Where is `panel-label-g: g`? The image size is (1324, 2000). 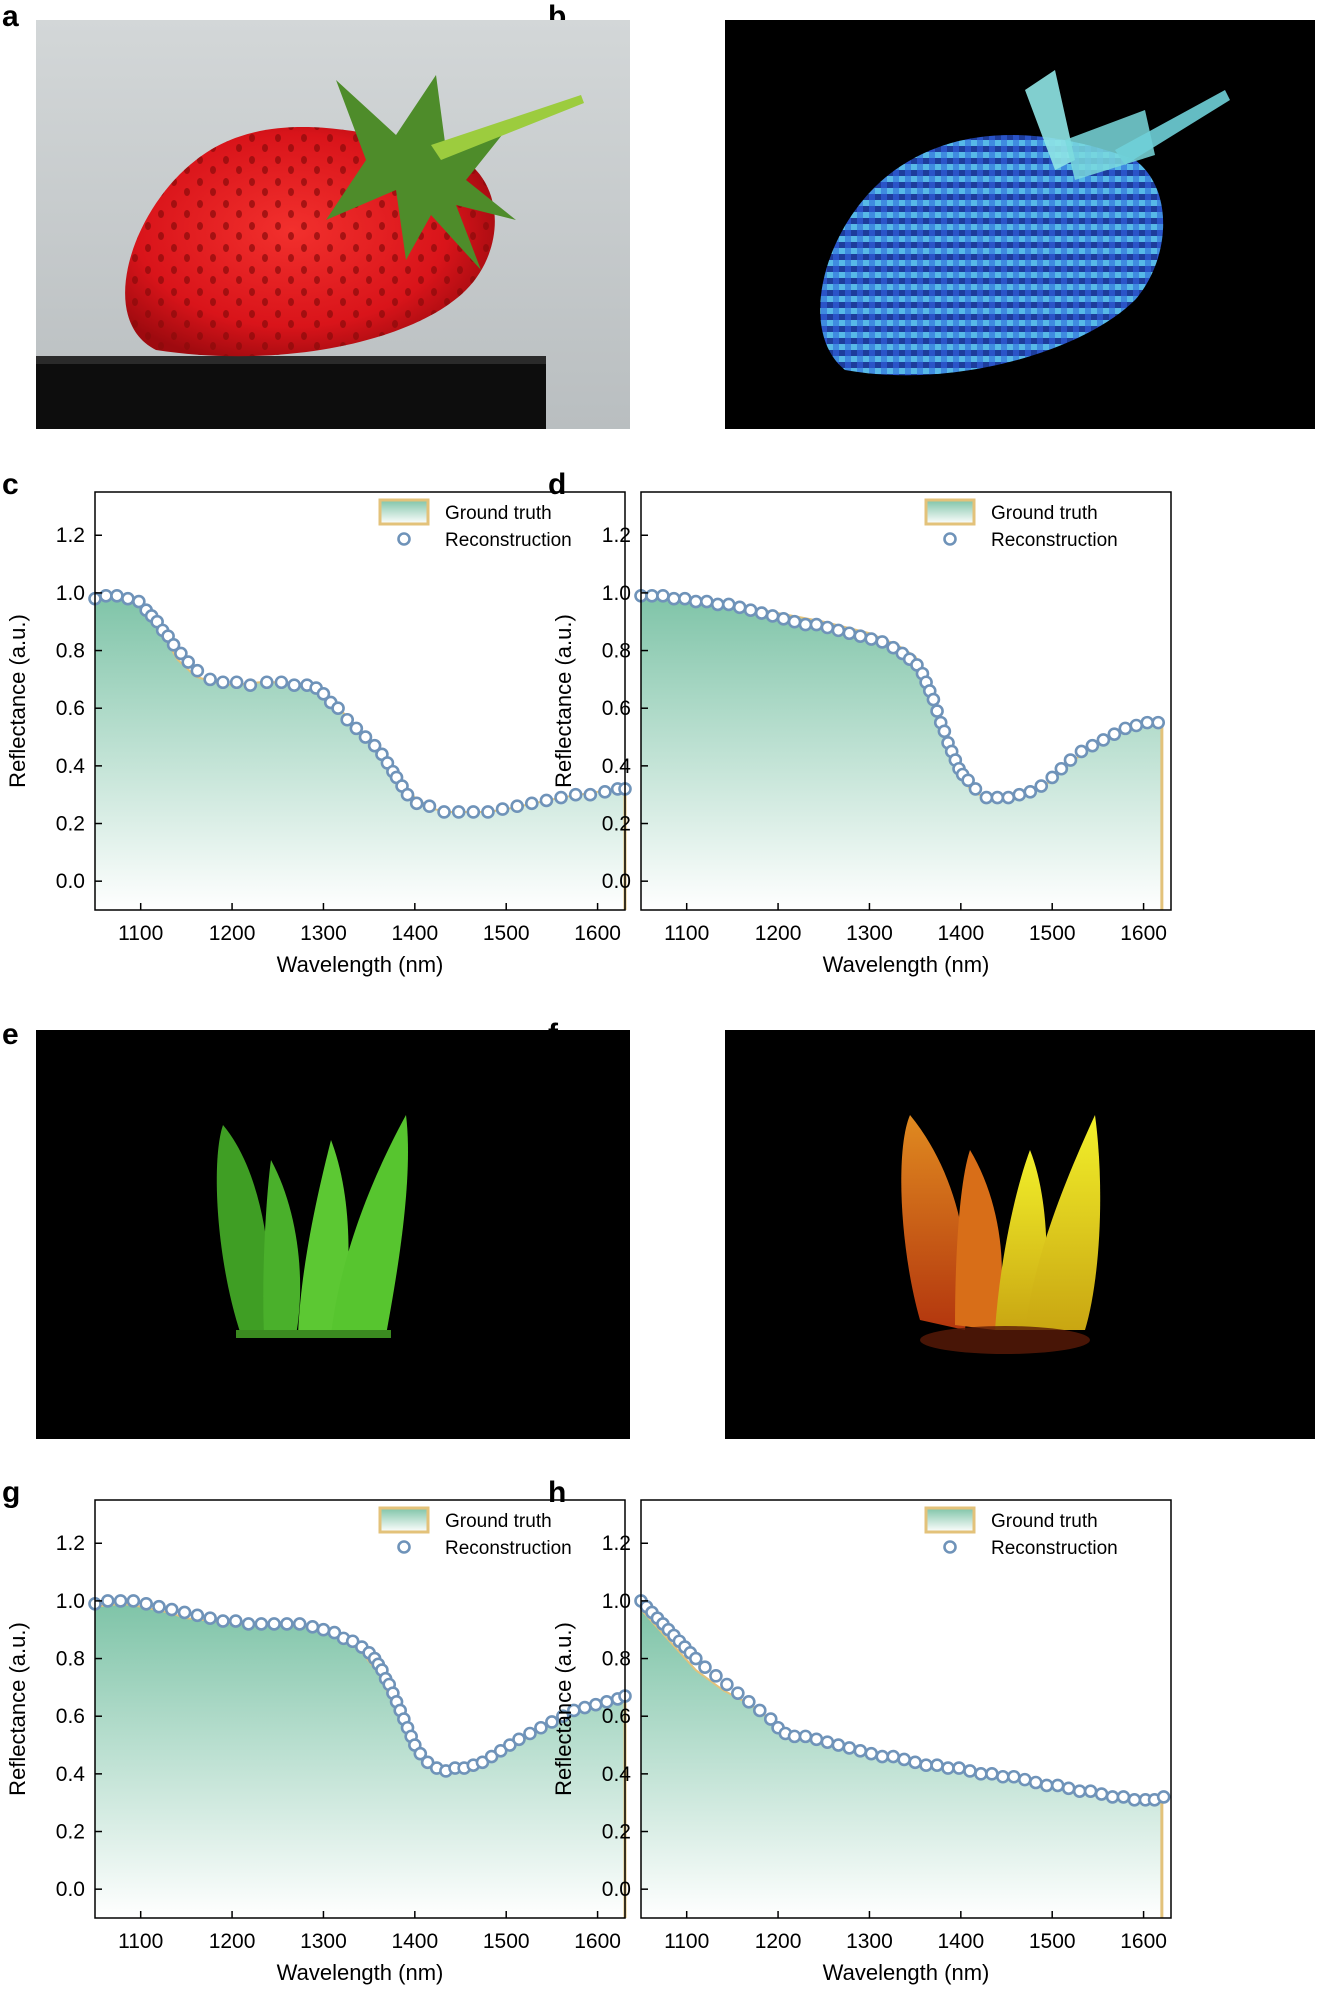 panel-label-g: g is located at coordinates (11, 1492).